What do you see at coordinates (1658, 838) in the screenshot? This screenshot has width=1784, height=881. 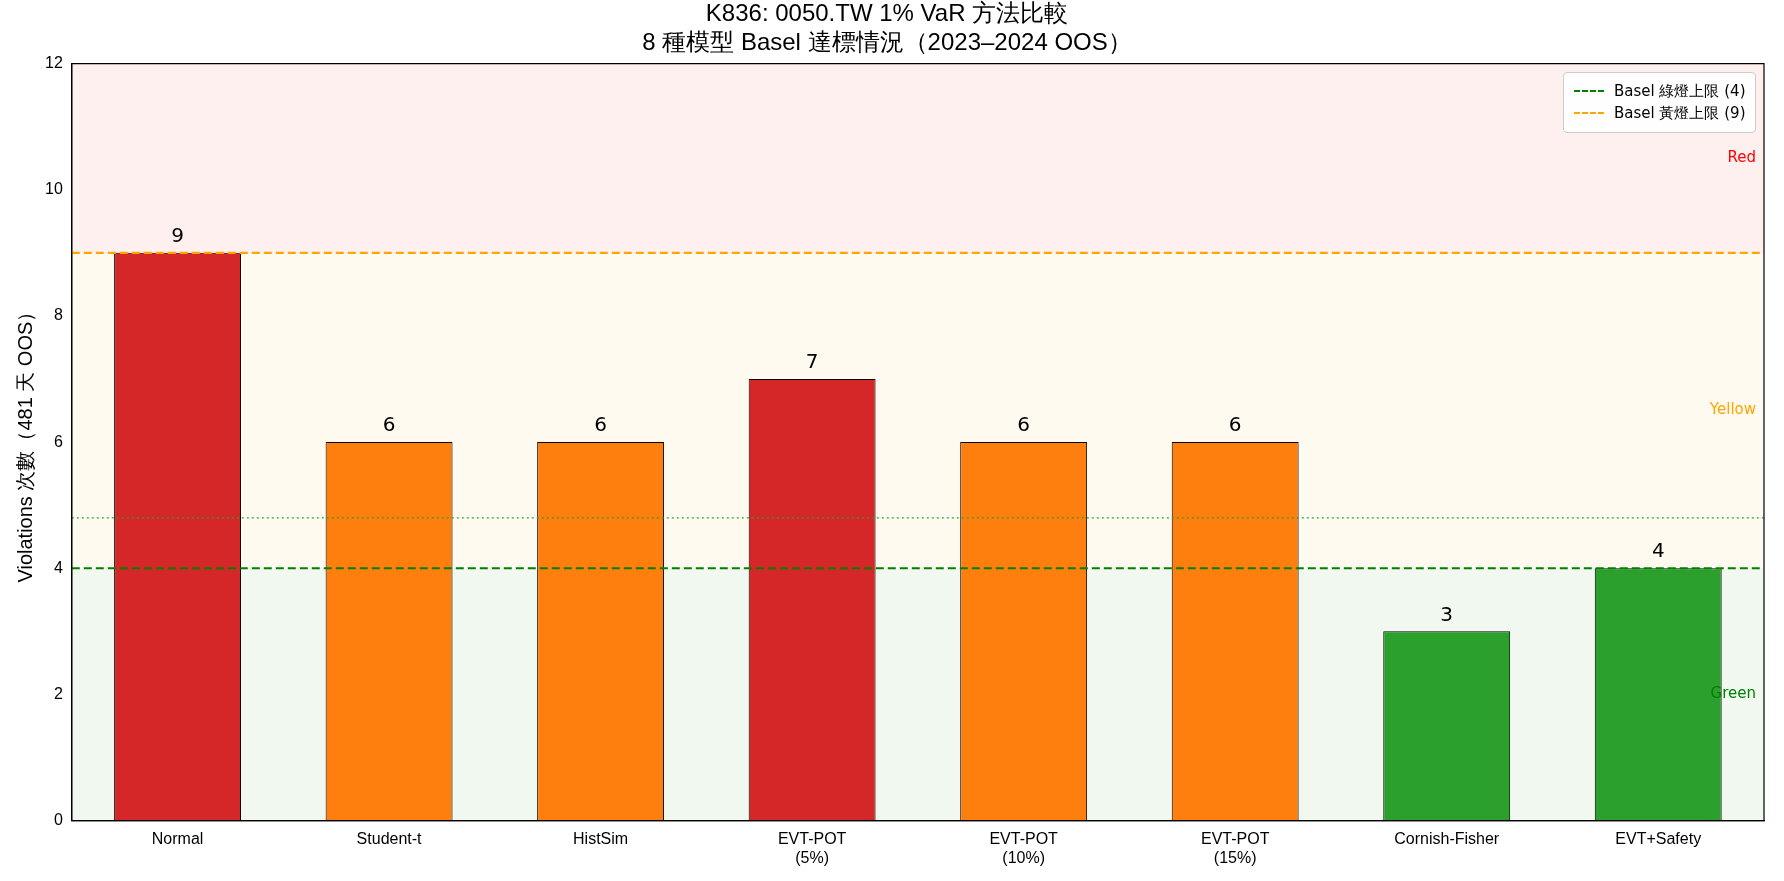 I see `x-tick-label: EVT+Safety` at bounding box center [1658, 838].